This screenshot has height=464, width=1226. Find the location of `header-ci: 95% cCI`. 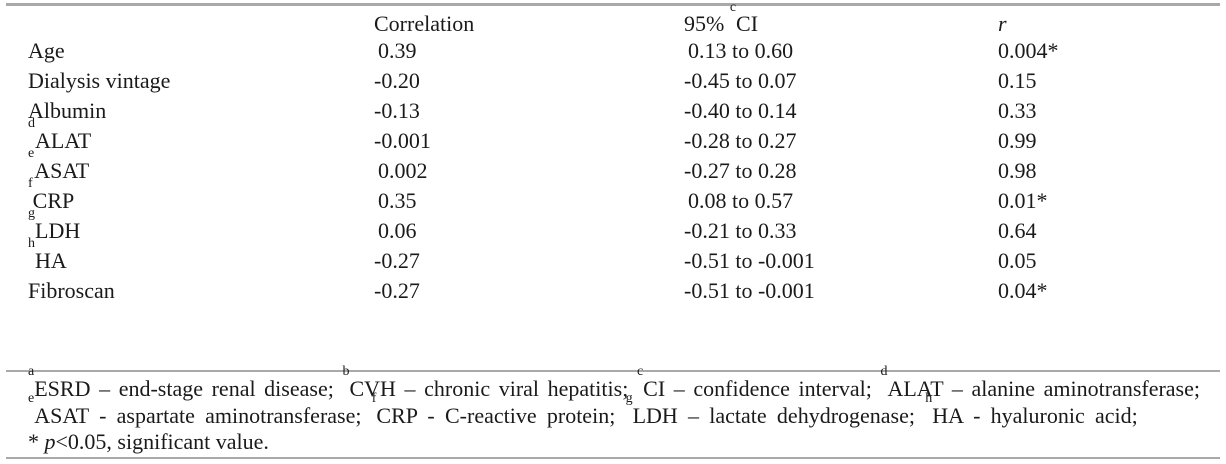

header-ci: 95% cCI is located at coordinates (721, 18).